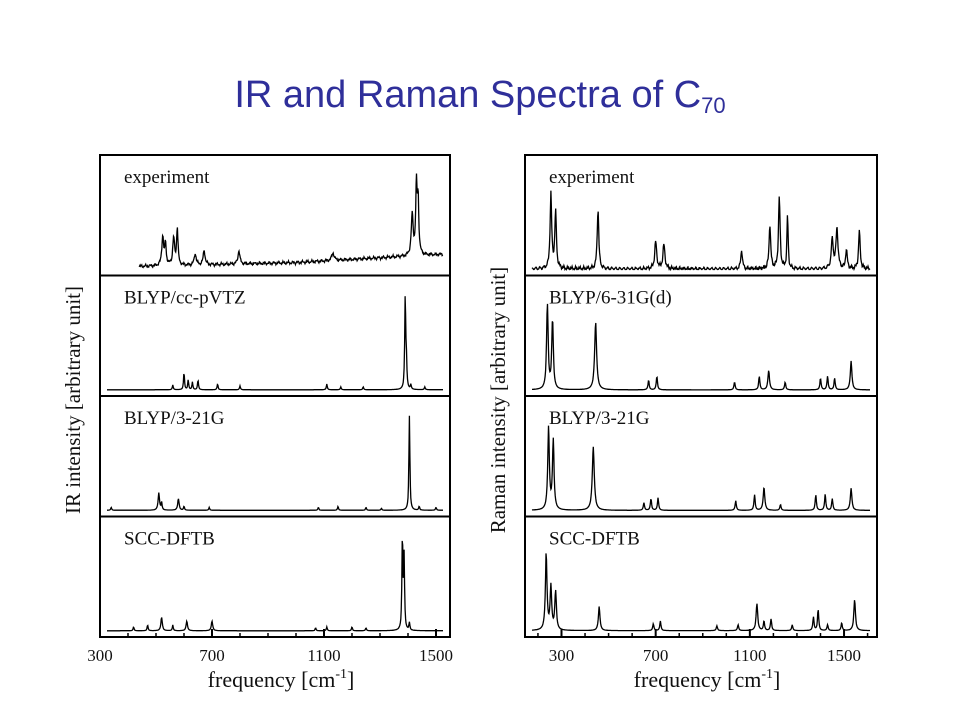  What do you see at coordinates (73, 400) in the screenshot?
I see `y-axis-label: IR intensity [arbitrary unit]` at bounding box center [73, 400].